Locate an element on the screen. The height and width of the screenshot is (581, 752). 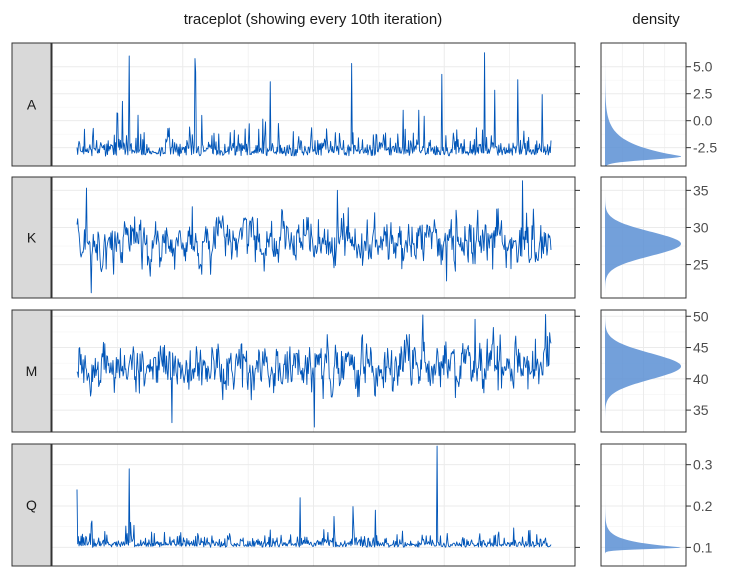
strip-A is located at coordinates (31, 104).